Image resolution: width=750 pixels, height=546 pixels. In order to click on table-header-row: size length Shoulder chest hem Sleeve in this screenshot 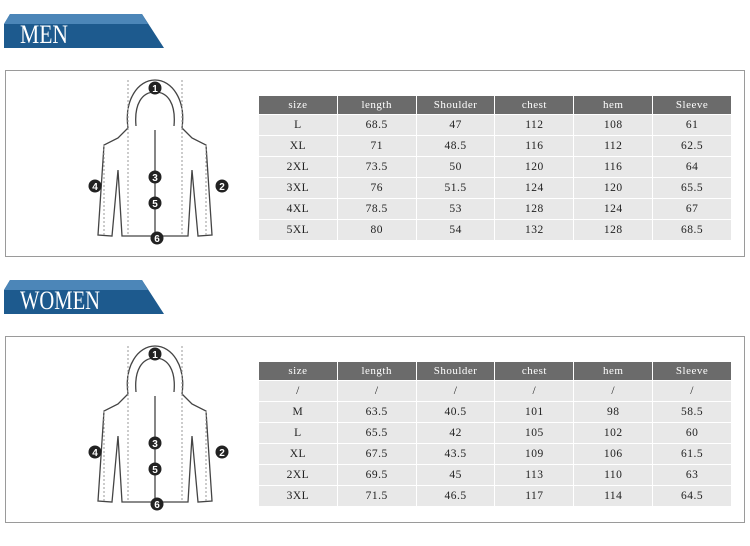, I will do `click(495, 371)`.